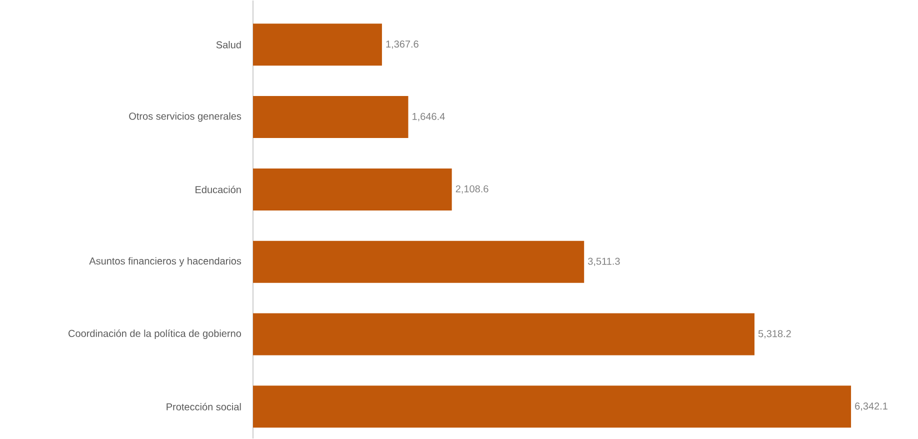 The width and height of the screenshot is (918, 439). I want to click on data-label: 6,342.1, so click(871, 406).